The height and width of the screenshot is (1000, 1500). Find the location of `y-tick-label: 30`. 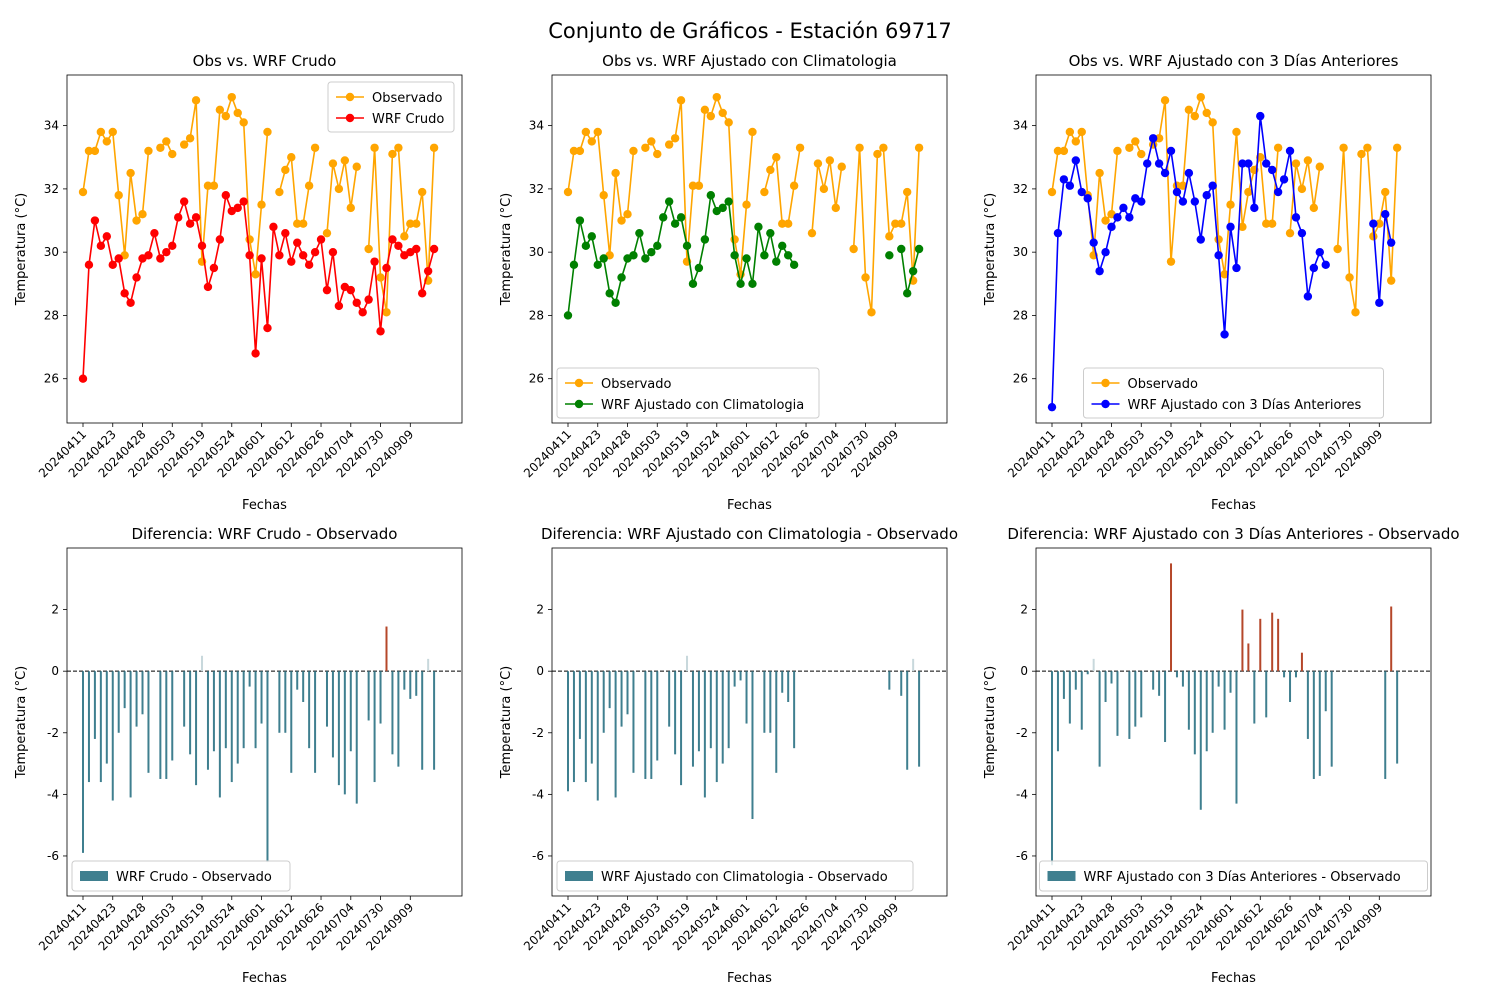

y-tick-label: 30 is located at coordinates (51, 252).